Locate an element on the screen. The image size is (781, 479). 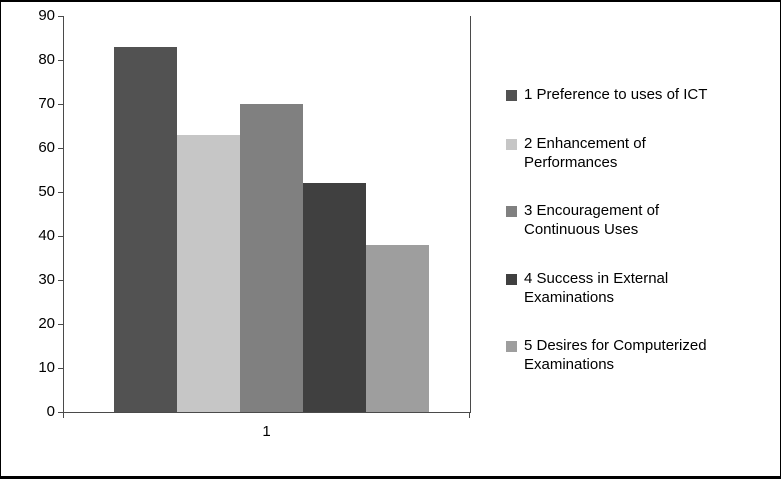
legend-item-1: 1 Preference to uses of ICT is located at coordinates (637, 95).